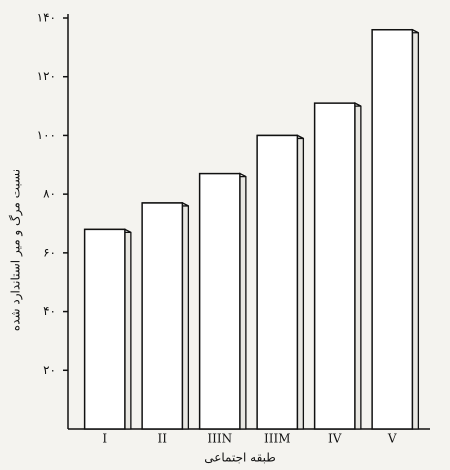  I want to click on x-tick-label: IIIM, so click(277, 439).